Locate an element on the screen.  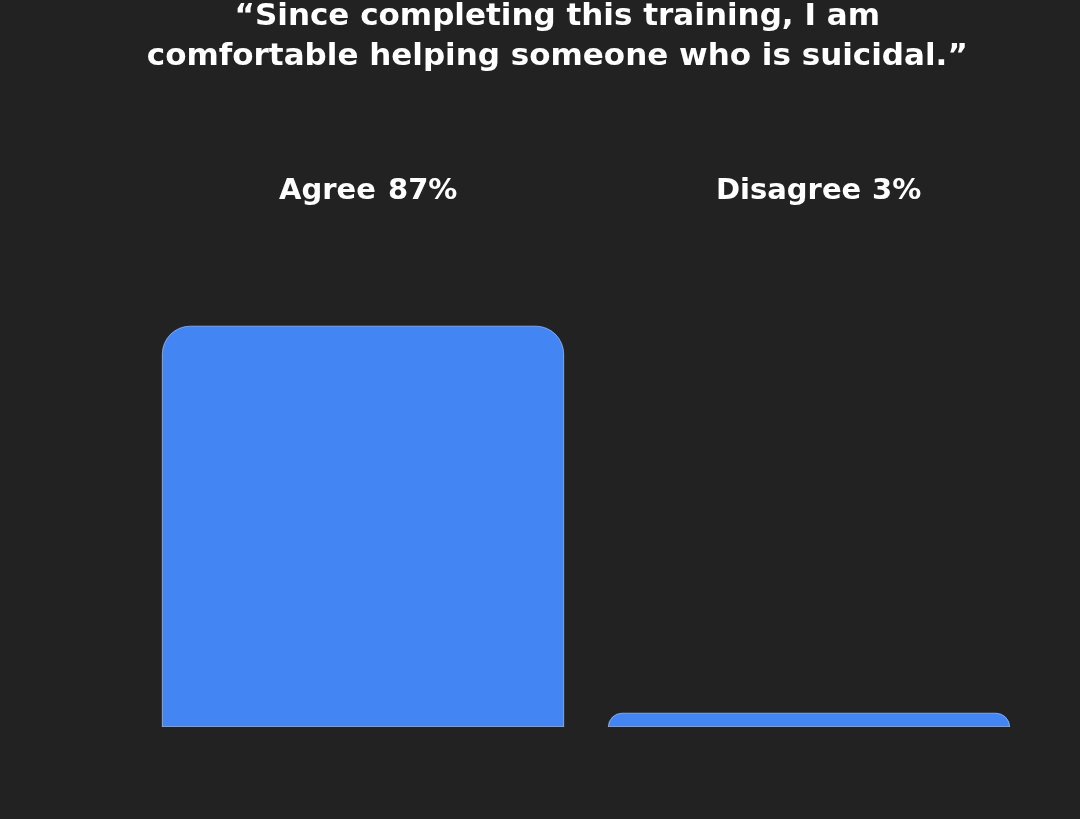
chart-title: “Since completing this training, I am comfortable helping someone who is suicidal.” is located at coordinates (557, 36).